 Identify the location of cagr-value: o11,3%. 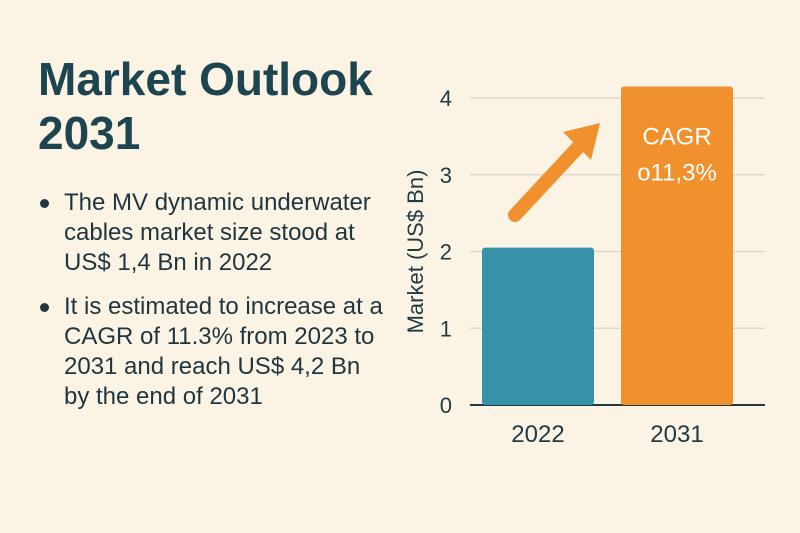
(677, 172).